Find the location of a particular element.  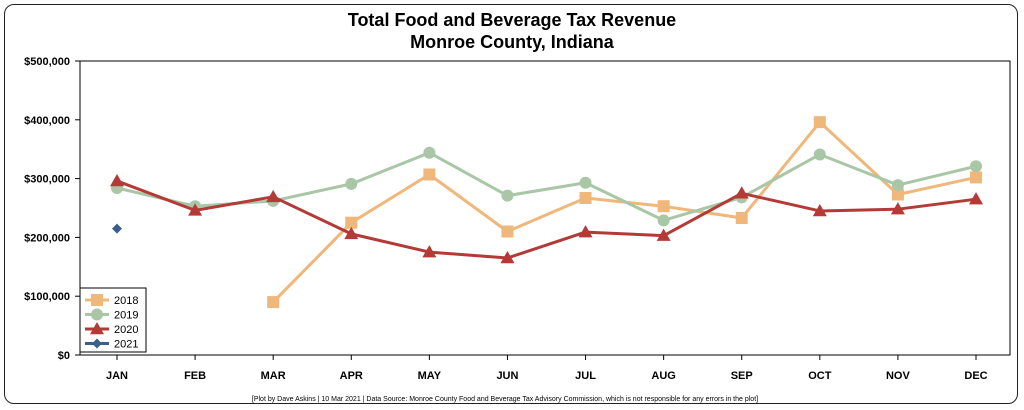

chart-title: Total Food and Beverage Tax Revenue is located at coordinates (512, 20).